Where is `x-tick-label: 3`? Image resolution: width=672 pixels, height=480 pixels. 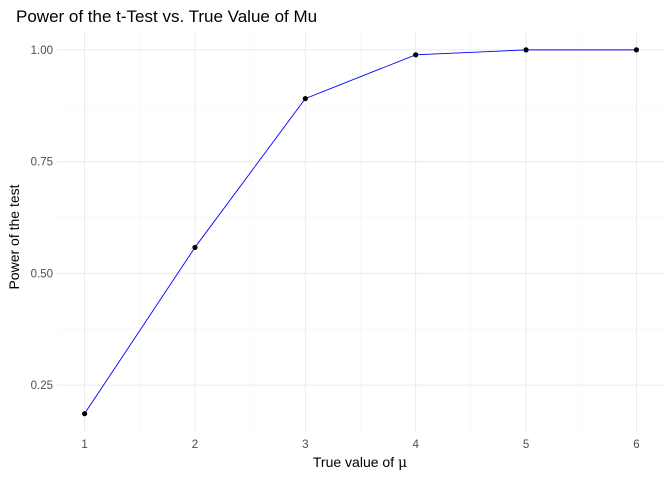 x-tick-label: 3 is located at coordinates (305, 445).